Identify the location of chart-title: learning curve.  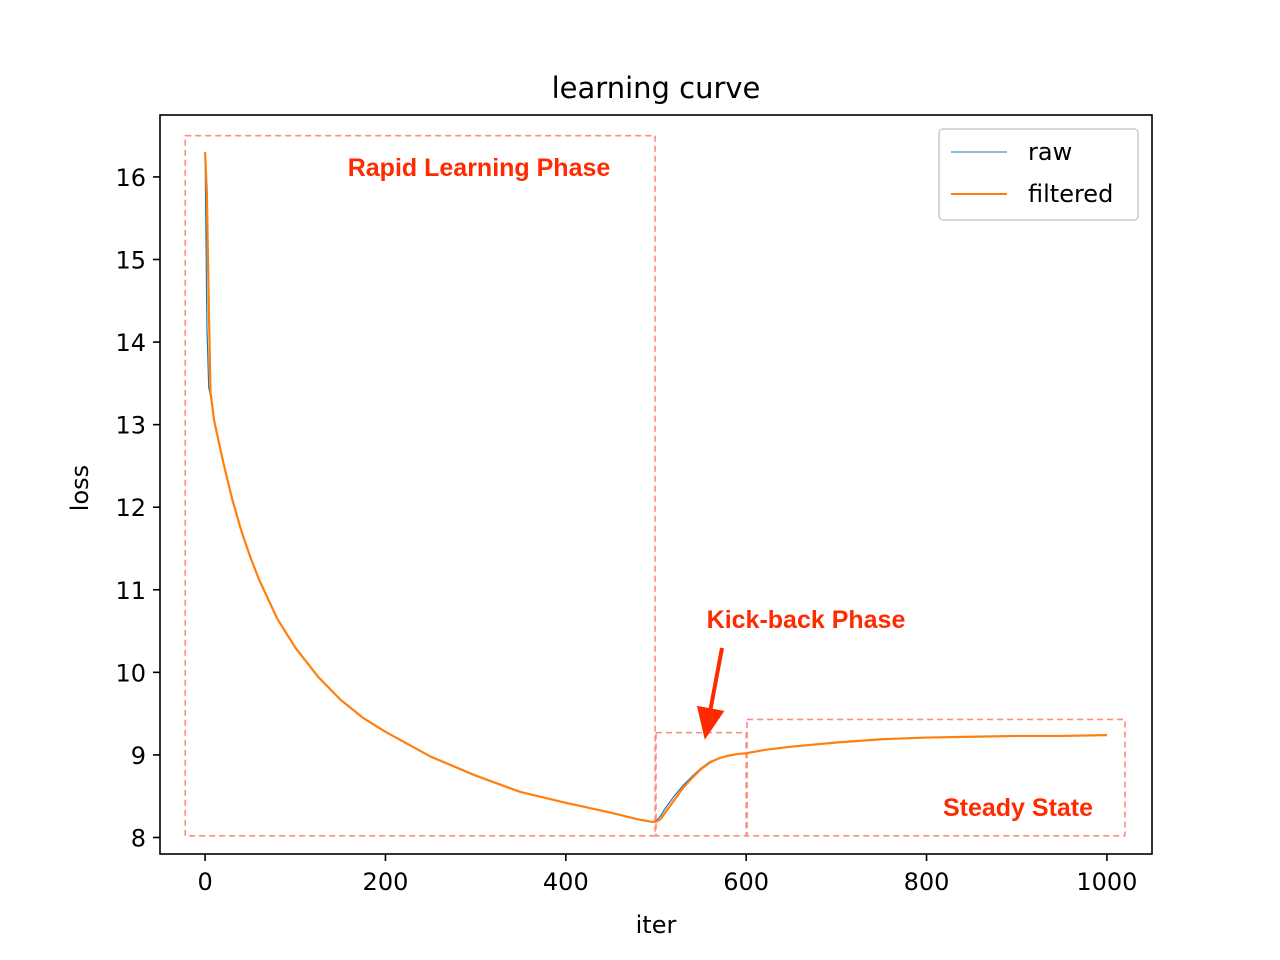
(656, 88).